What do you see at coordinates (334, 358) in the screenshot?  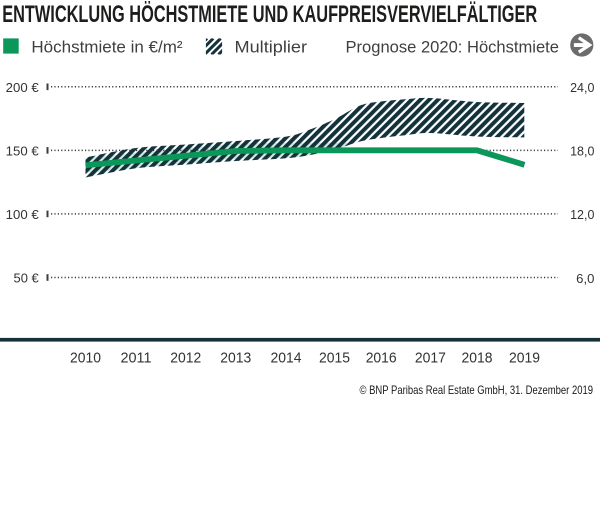 I see `svg-text: 2015` at bounding box center [334, 358].